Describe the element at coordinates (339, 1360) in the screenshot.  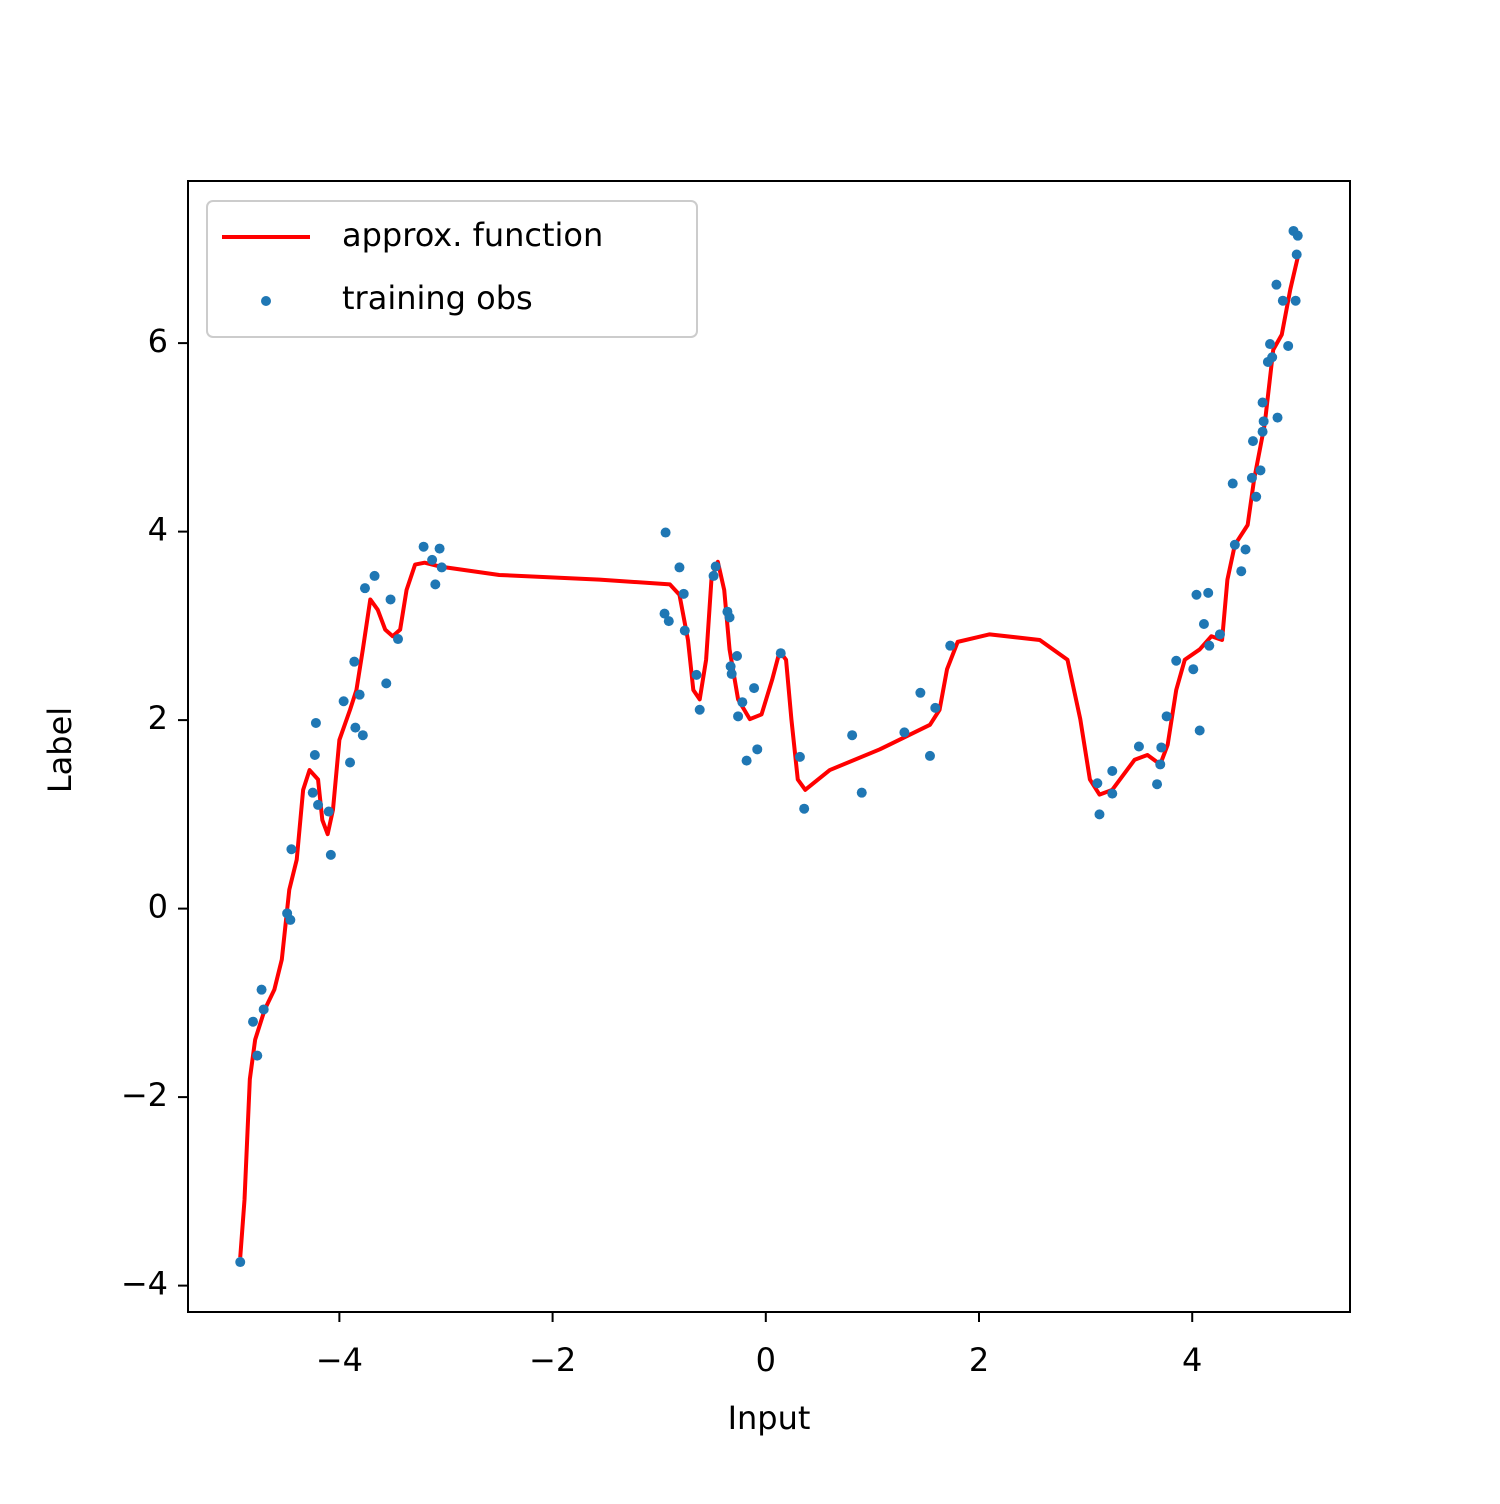
I see `x-tick-label: −4` at that location.